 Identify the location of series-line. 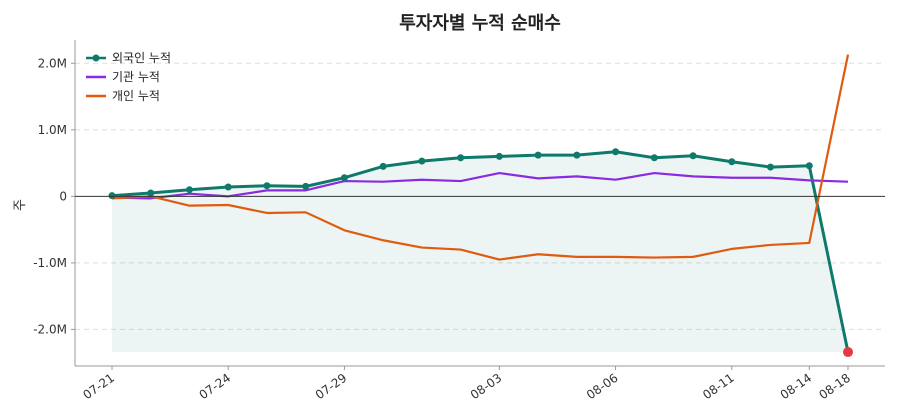
(480, 185).